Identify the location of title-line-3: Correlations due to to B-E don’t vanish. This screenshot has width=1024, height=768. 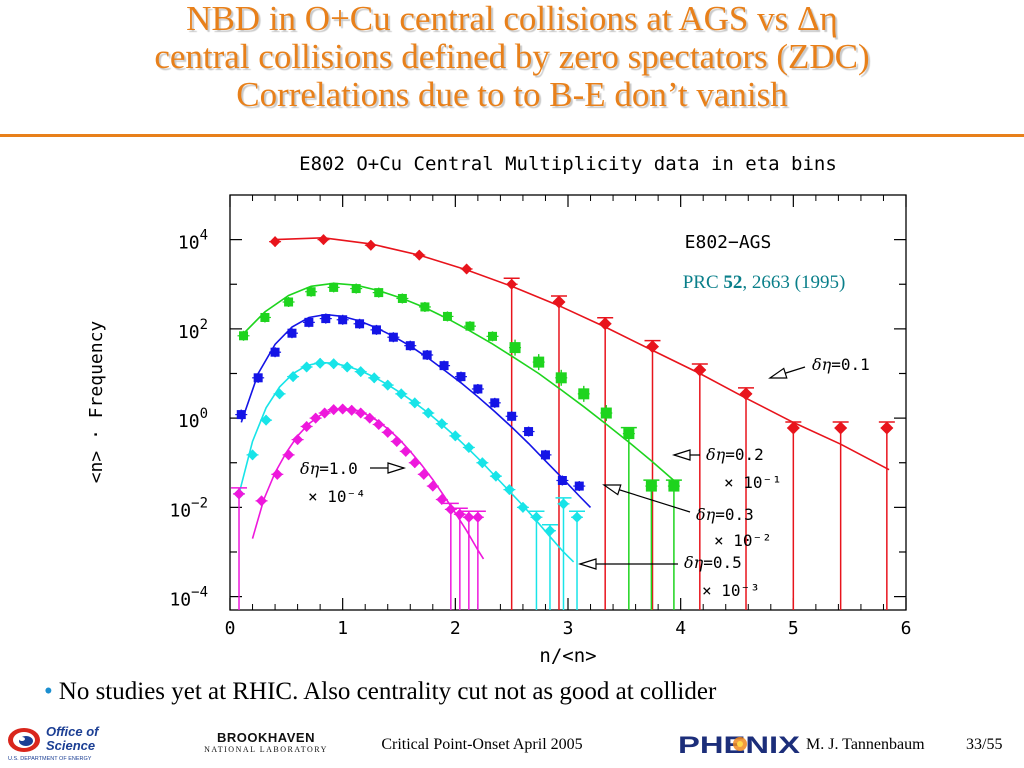
(512, 94).